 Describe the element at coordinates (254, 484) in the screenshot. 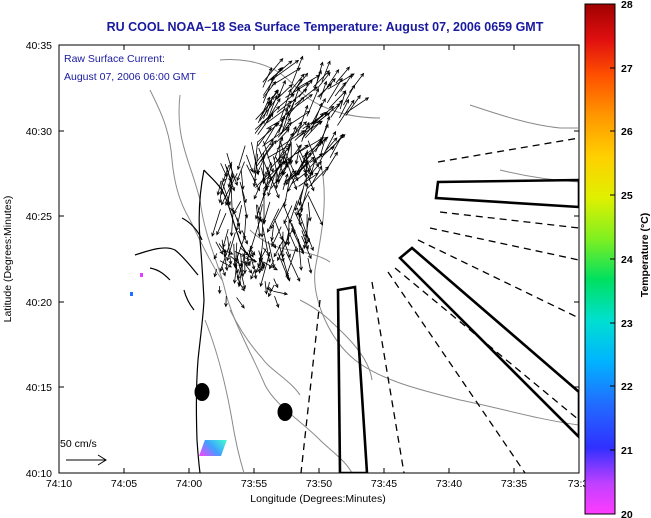

I see `x-tick-label: 73:55` at that location.